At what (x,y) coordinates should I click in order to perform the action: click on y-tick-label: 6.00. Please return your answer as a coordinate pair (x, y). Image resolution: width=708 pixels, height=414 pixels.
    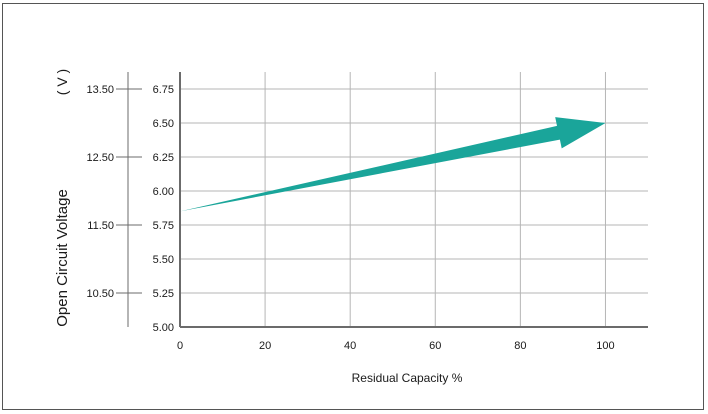
    Looking at the image, I should click on (163, 192).